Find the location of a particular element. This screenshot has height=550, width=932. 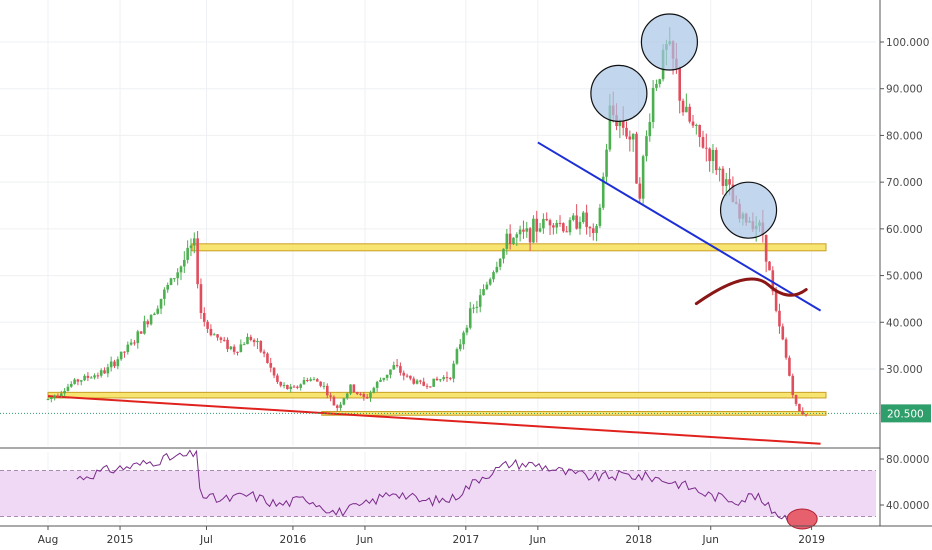

lower-trend is located at coordinates (434, 420).